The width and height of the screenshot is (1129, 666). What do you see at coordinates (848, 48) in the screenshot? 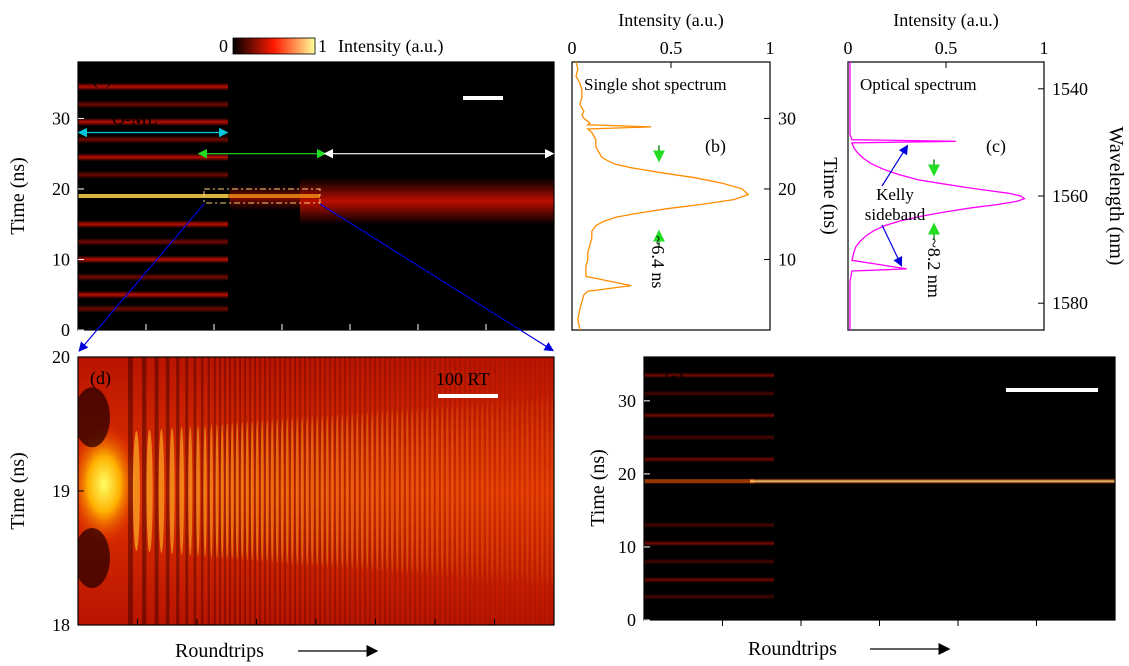
I see `x-tick-label: 0` at bounding box center [848, 48].